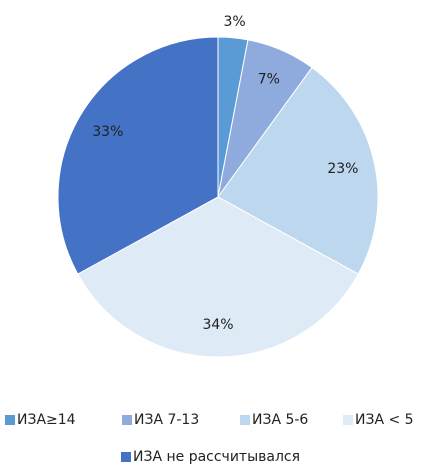 This screenshot has height=465, width=429. I want to click on data-label: 33%, so click(107, 132).